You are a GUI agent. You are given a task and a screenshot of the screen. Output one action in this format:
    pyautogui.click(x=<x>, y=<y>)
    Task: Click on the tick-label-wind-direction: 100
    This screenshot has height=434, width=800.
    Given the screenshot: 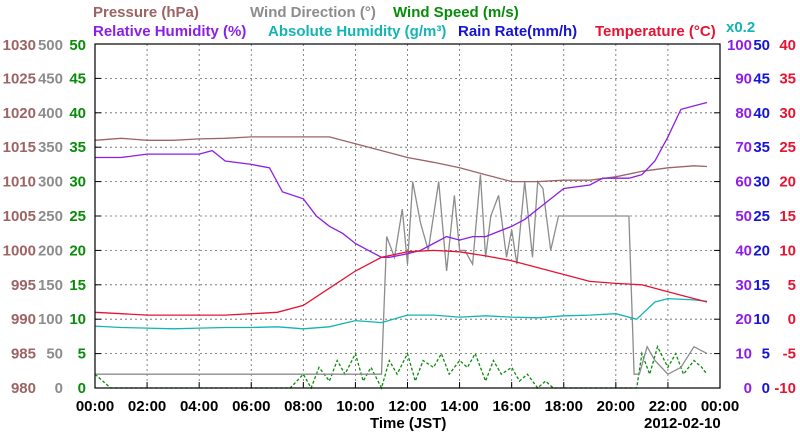 What is the action you would take?
    pyautogui.click(x=50, y=319)
    